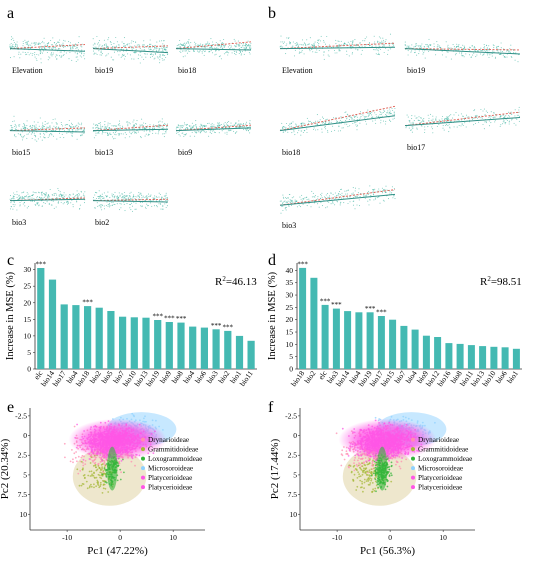 The height and width of the screenshot is (571, 550). I want to click on bar-bio7, so click(404, 347).